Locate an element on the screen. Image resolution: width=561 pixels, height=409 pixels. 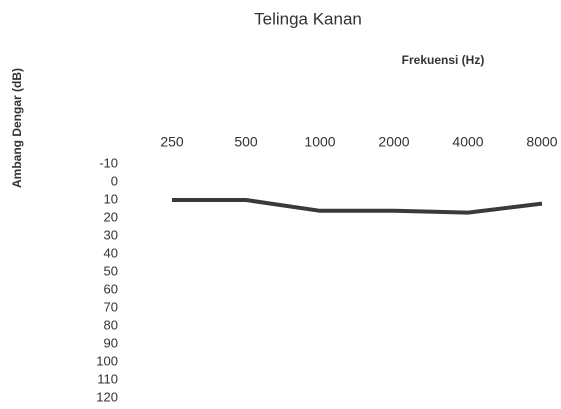
y-tick-label: 30 is located at coordinates (111, 234).